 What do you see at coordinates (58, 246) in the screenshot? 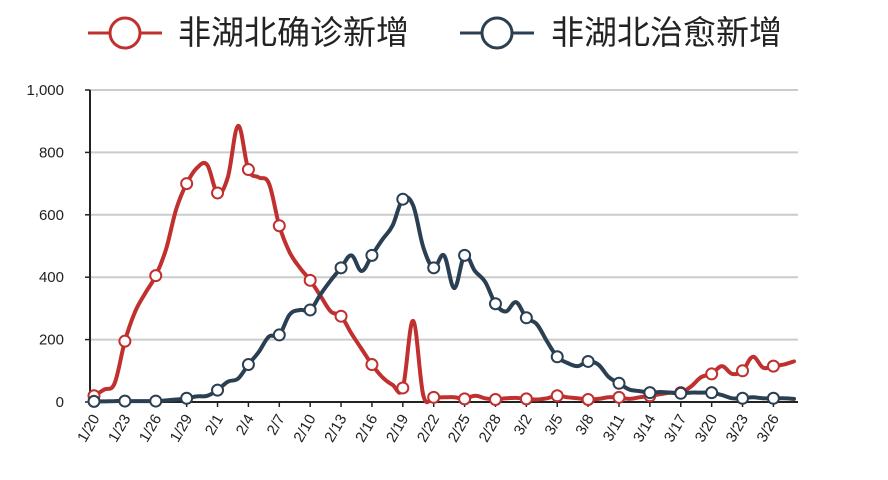
I see `y-axis: 0 200 400 600 800 1,000` at bounding box center [58, 246].